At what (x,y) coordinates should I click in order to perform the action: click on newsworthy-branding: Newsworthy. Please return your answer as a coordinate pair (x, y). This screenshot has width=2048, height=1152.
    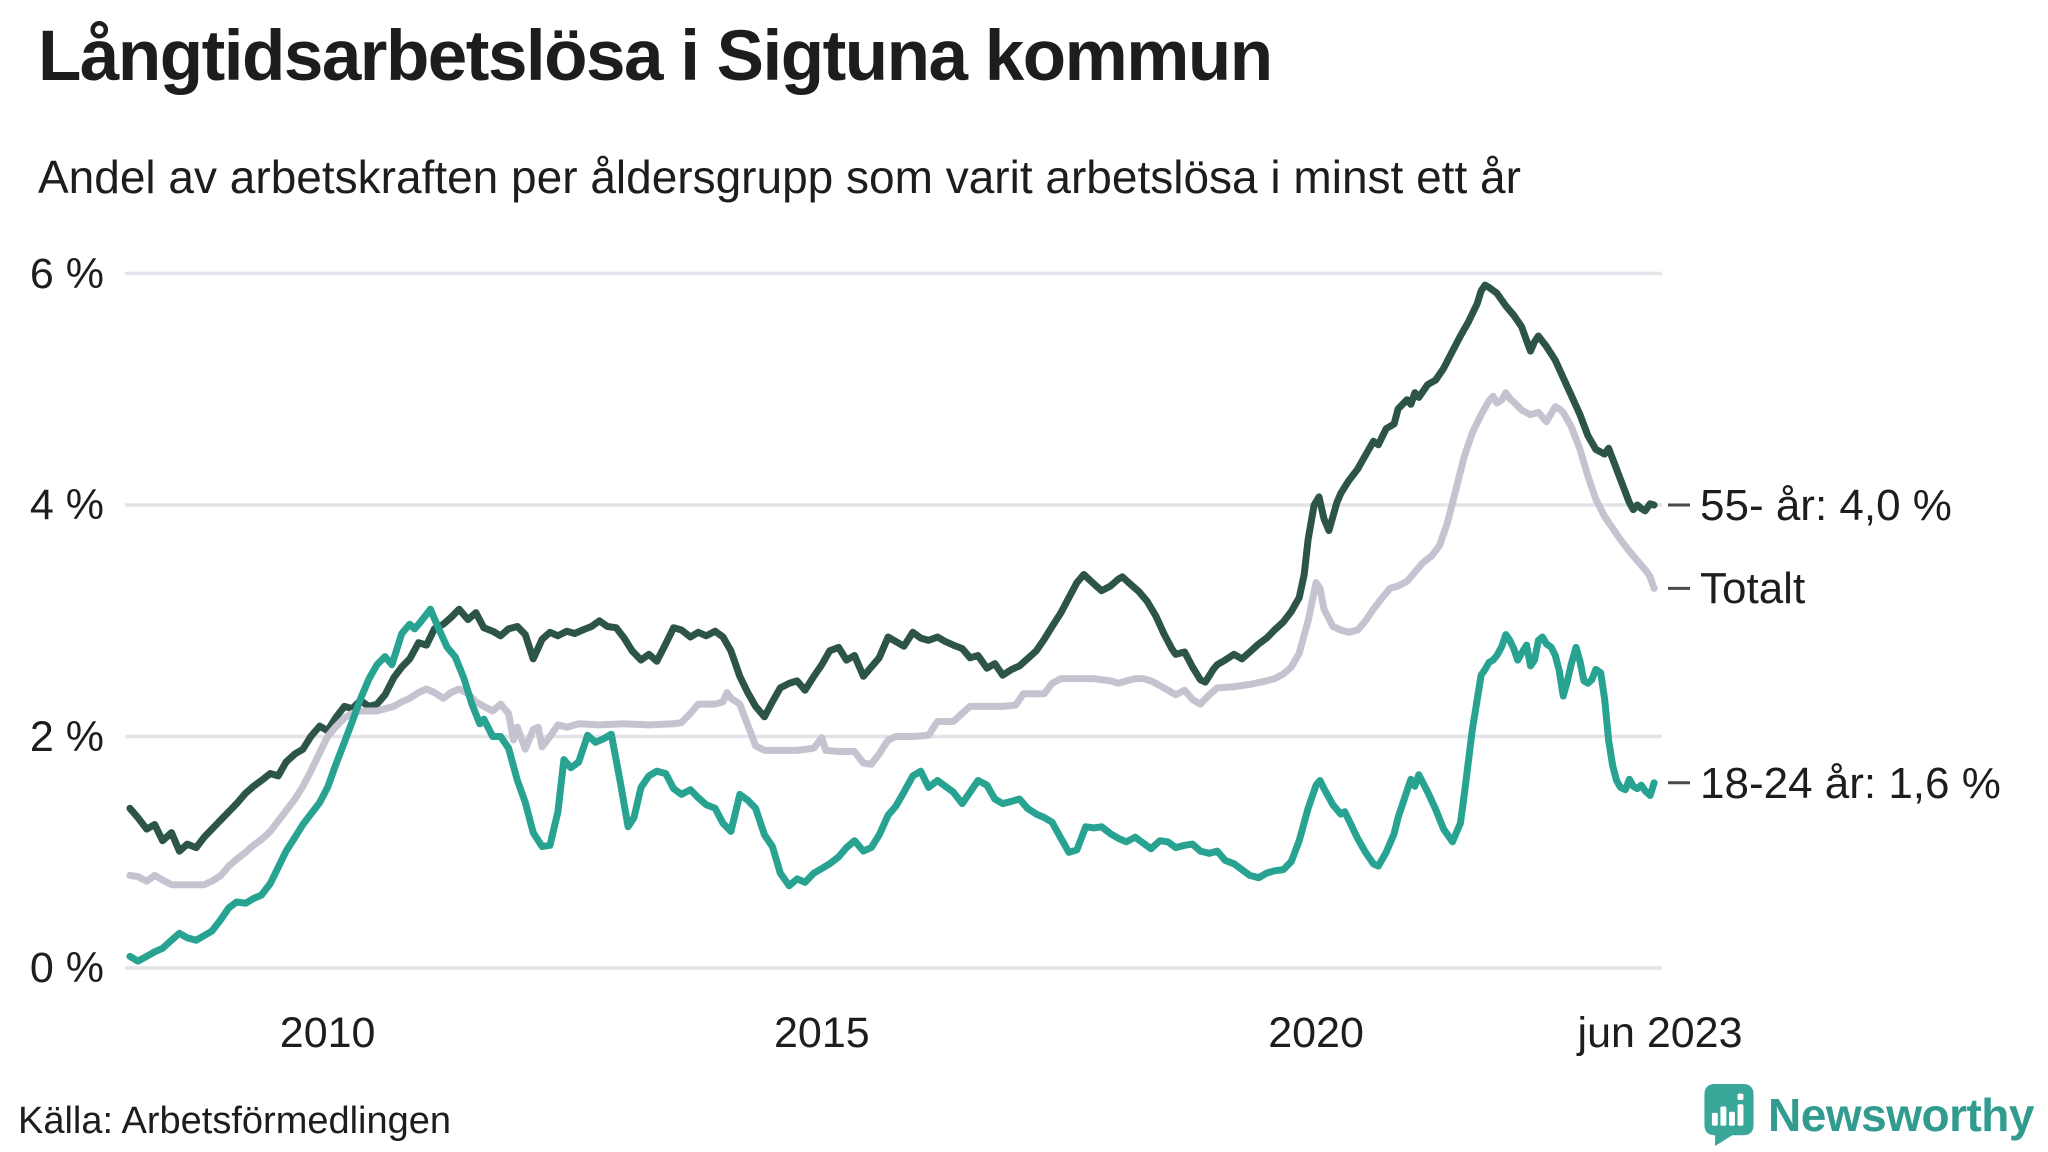
    Looking at the image, I should click on (1869, 1115).